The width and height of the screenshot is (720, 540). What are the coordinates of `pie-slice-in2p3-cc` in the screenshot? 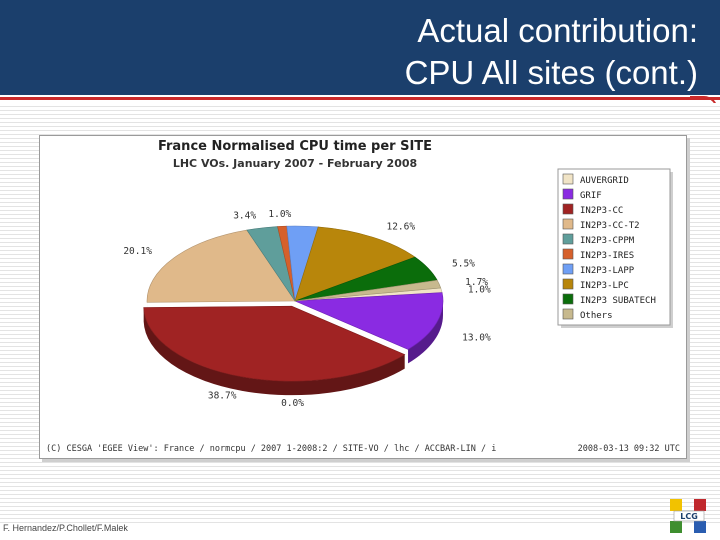 It's located at (274, 343).